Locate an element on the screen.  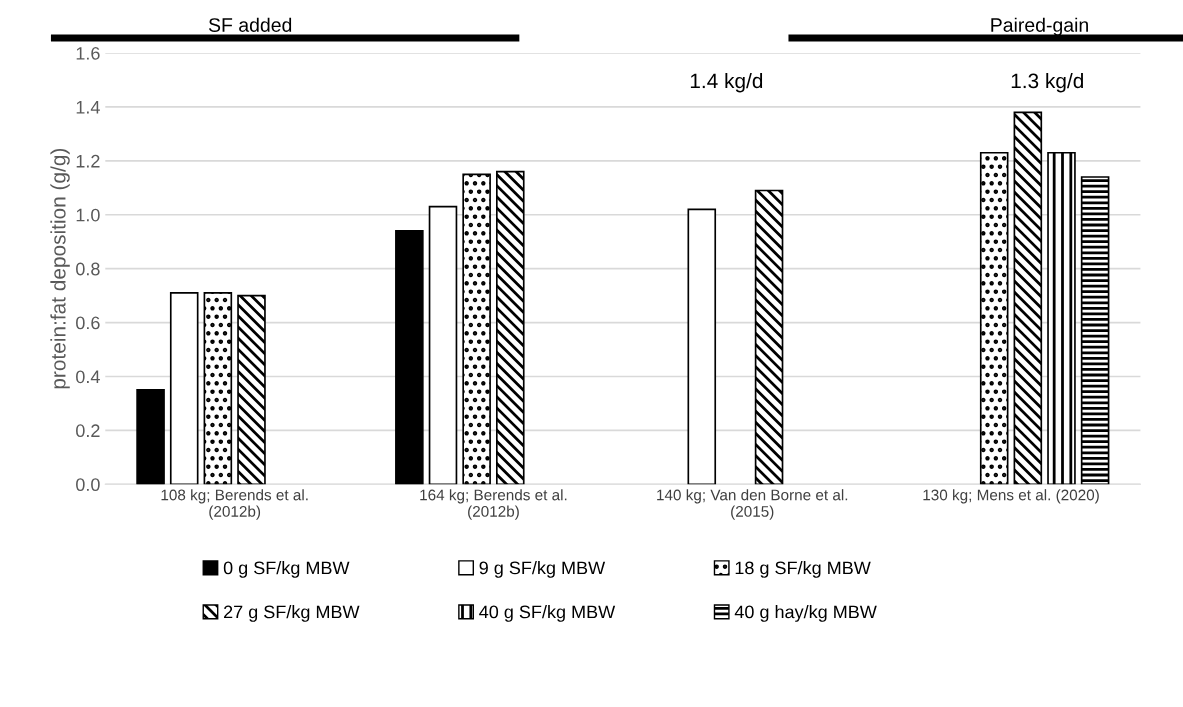
x-tick-label: 140 kg; Van den Borne et al. (2015) is located at coordinates (752, 504).